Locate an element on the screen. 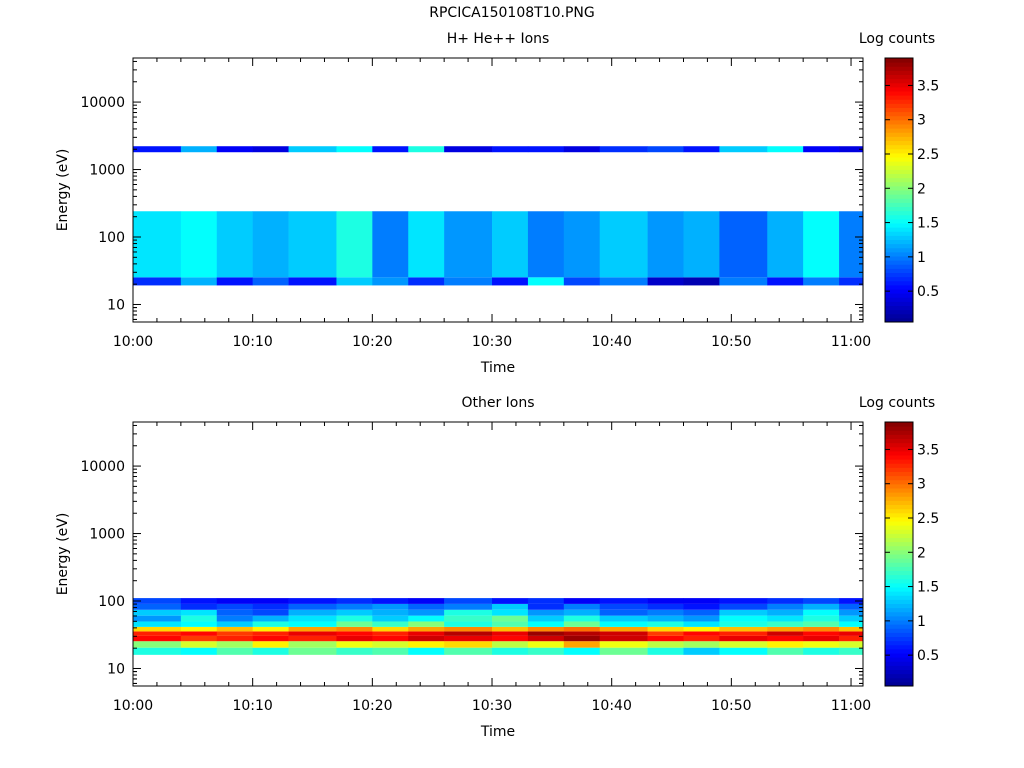  colorbar-tick-label: 2.5 is located at coordinates (928, 519).